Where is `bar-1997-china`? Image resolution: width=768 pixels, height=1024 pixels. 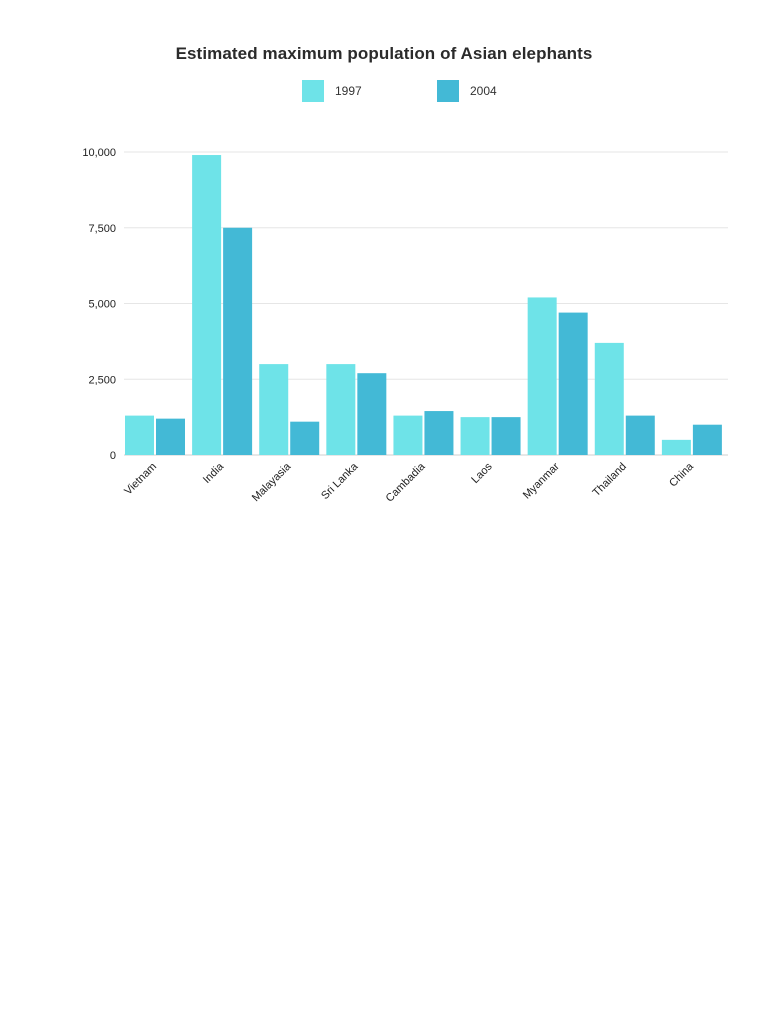
bar-1997-china is located at coordinates (676, 447).